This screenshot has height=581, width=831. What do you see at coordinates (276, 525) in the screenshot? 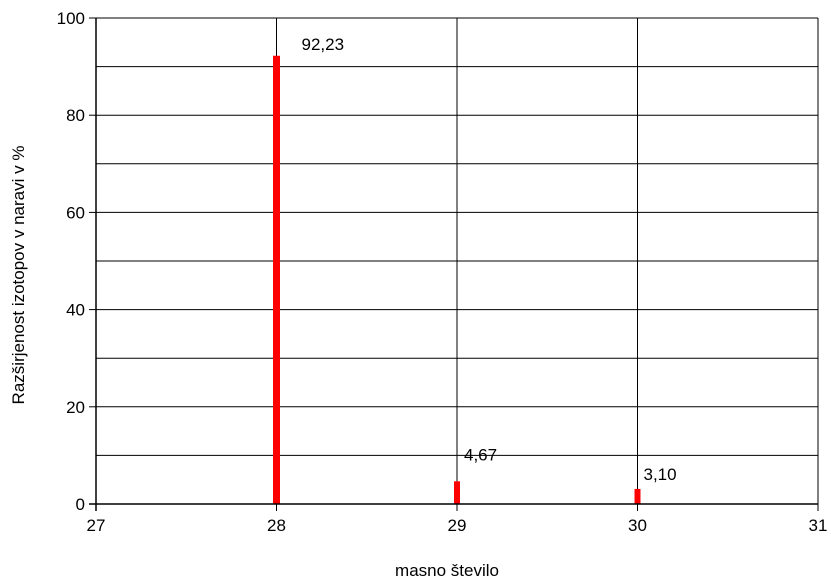
I see `x-tick-label: 28` at bounding box center [276, 525].